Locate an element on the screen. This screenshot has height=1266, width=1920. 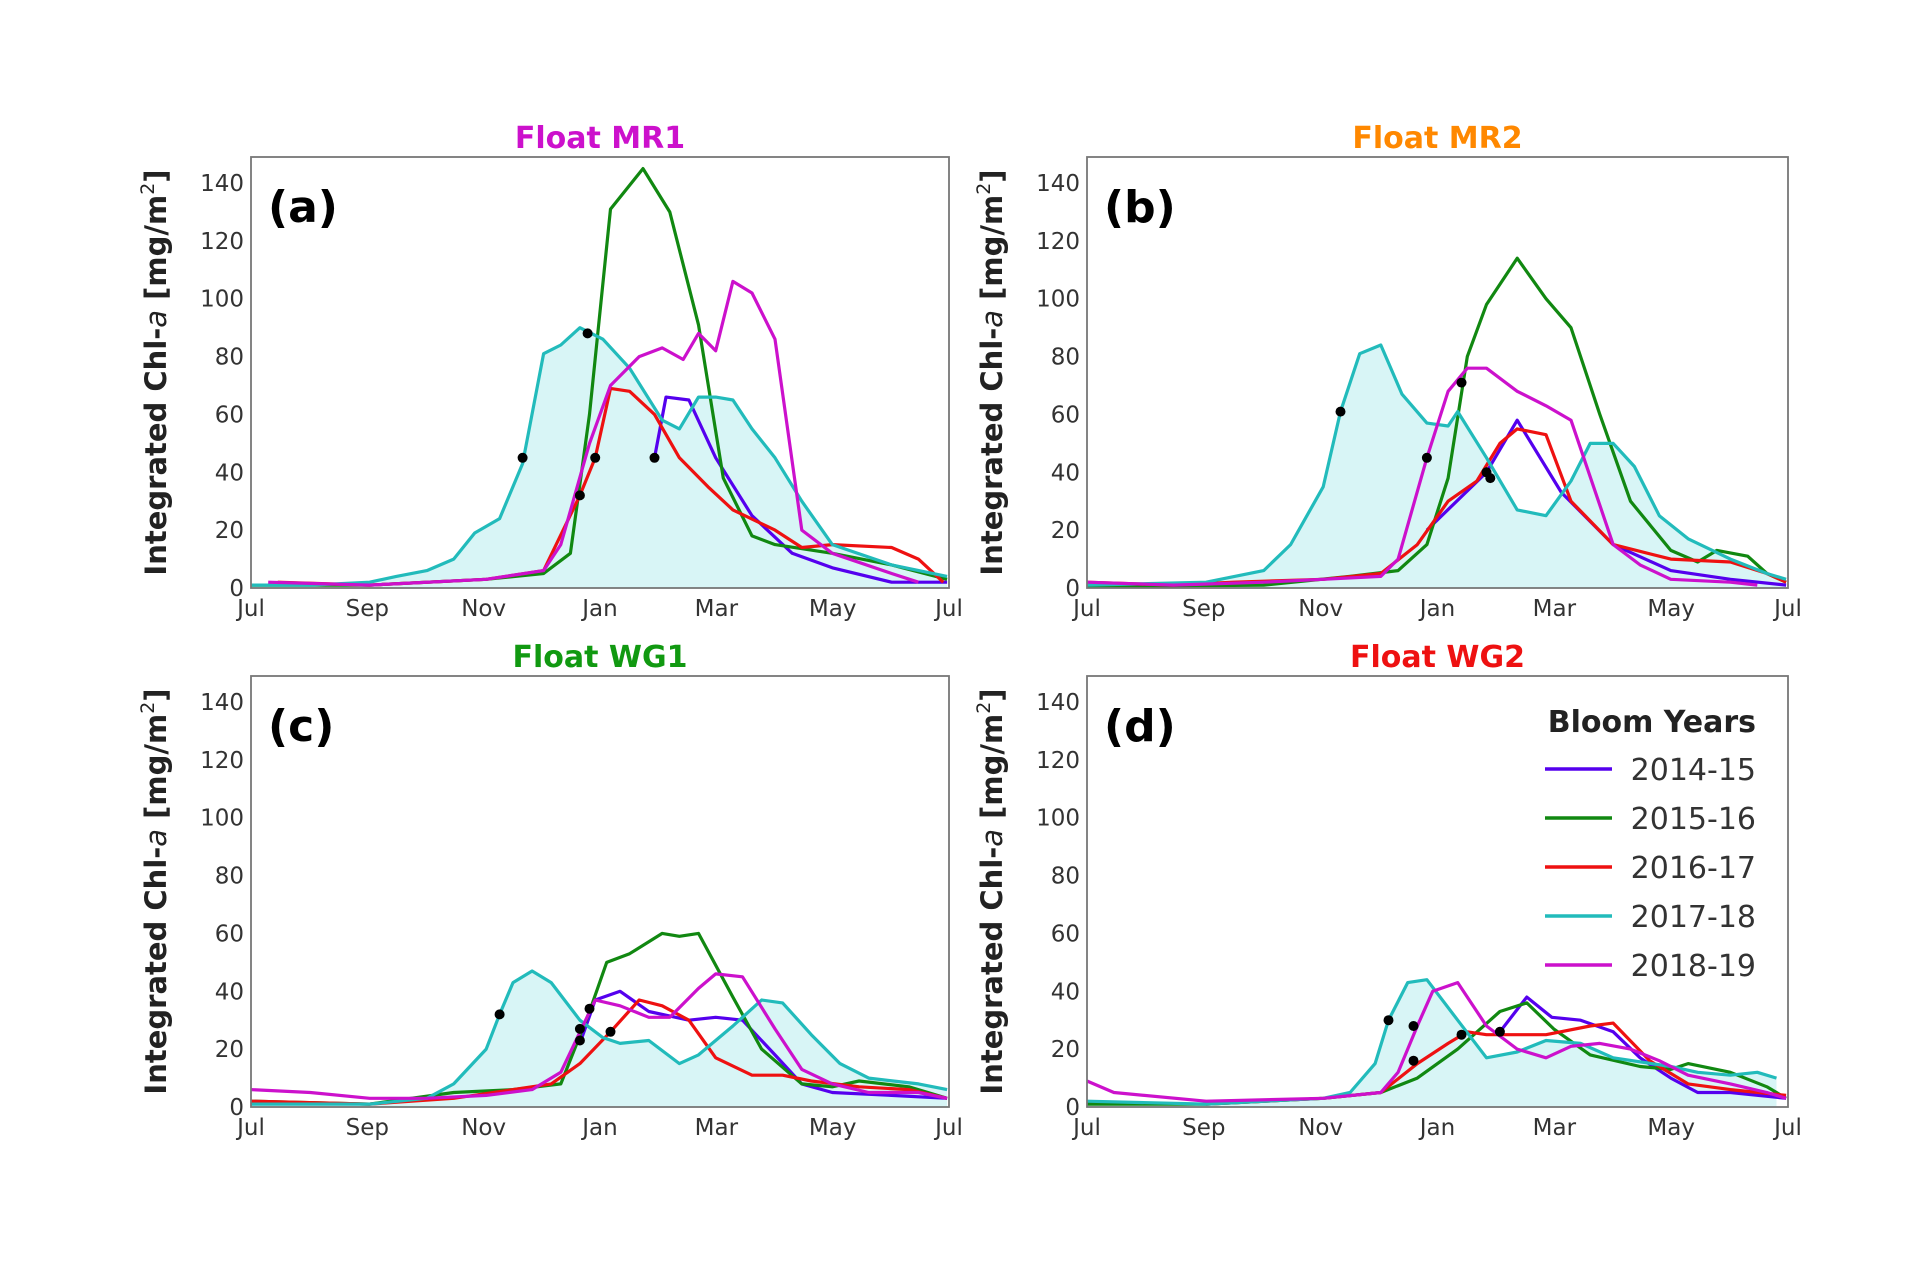
legend-label: 2016-17 is located at coordinates (1693, 868).